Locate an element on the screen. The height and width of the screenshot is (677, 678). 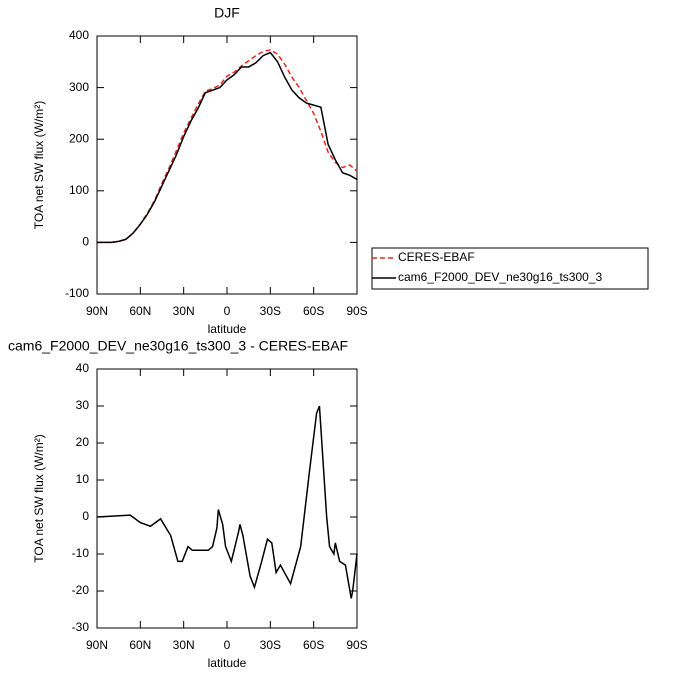
y-tick-label: -20 is located at coordinates (81, 590).